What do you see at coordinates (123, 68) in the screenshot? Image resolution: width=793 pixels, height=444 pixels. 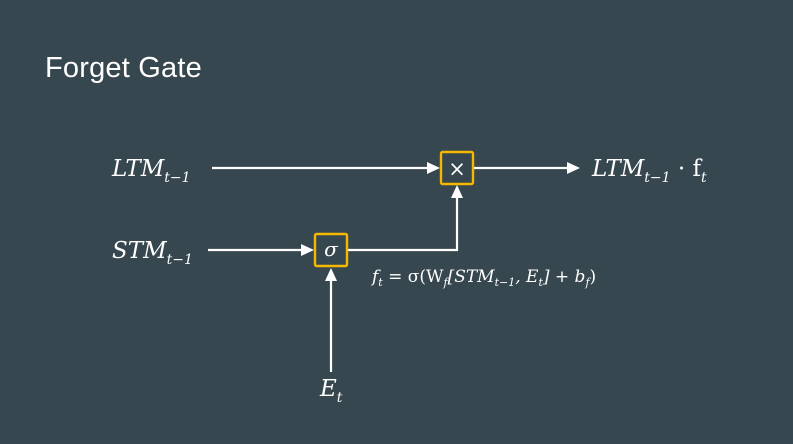 I see `slide-title: Forget Gate` at bounding box center [123, 68].